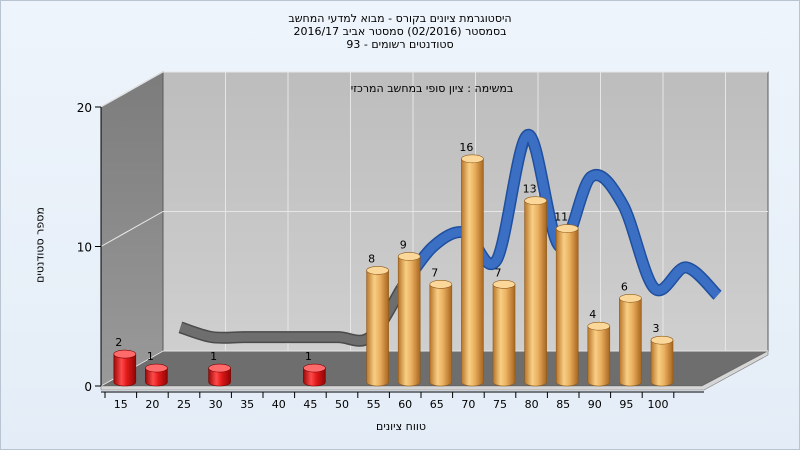  Describe the element at coordinates (432, 88) in the screenshot. I see `chart-subtitle: במשימה : ציון סופי במחשב המרכזי` at that location.